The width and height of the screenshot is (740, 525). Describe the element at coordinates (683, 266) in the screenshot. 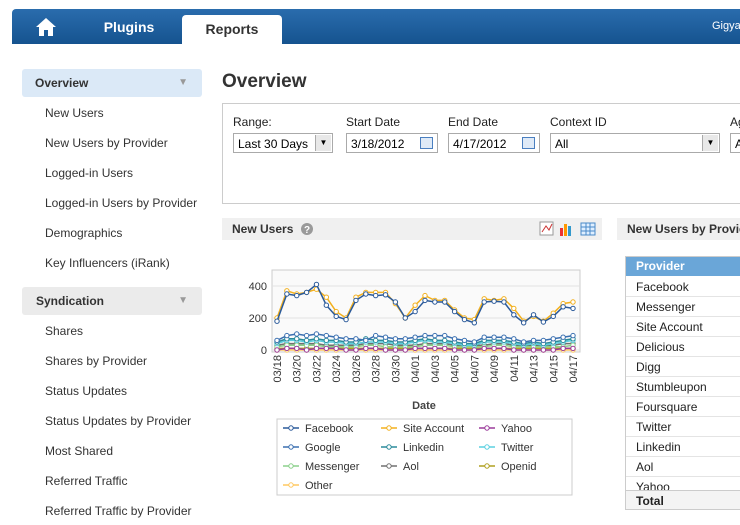

I see `table-header: Provider` at that location.